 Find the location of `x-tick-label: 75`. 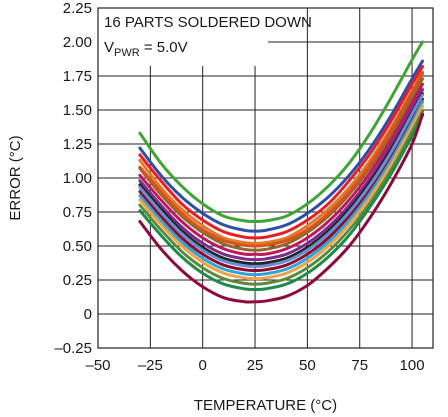

x-tick-label: 75 is located at coordinates (359, 365).